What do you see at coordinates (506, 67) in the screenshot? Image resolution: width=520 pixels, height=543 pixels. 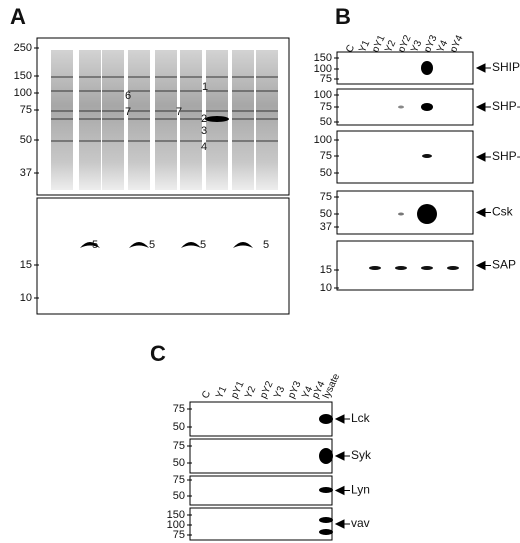 I see `blot-name: SHIP` at bounding box center [506, 67].